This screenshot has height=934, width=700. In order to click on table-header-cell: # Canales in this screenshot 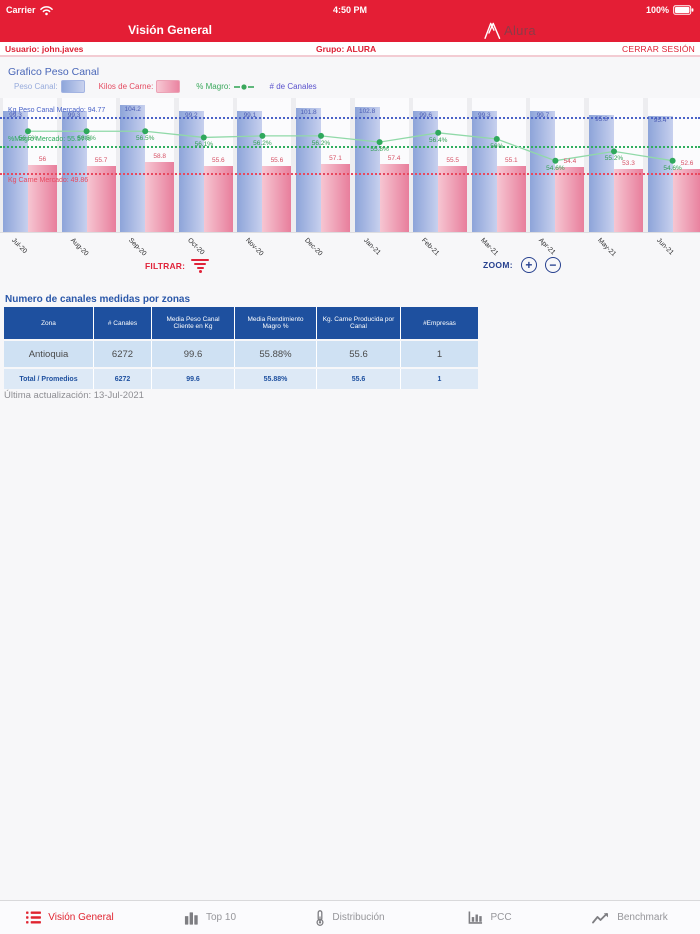, I will do `click(122, 323)`.